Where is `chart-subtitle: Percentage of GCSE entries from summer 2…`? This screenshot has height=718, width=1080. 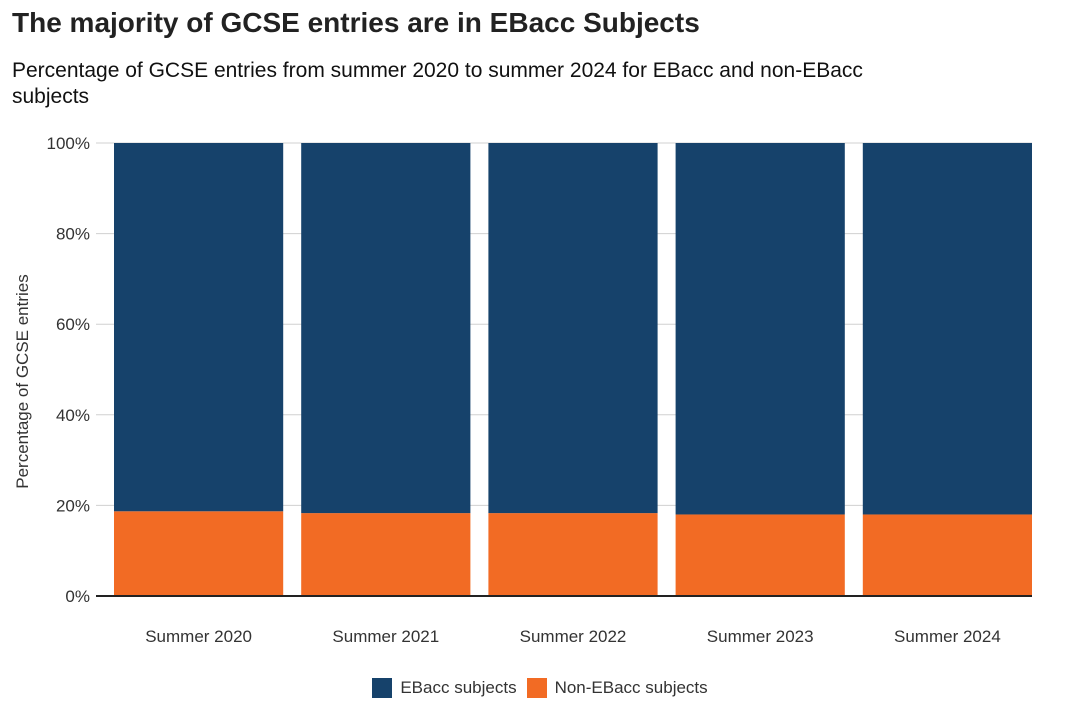
chart-subtitle: Percentage of GCSE entries from summer 2… is located at coordinates (437, 83).